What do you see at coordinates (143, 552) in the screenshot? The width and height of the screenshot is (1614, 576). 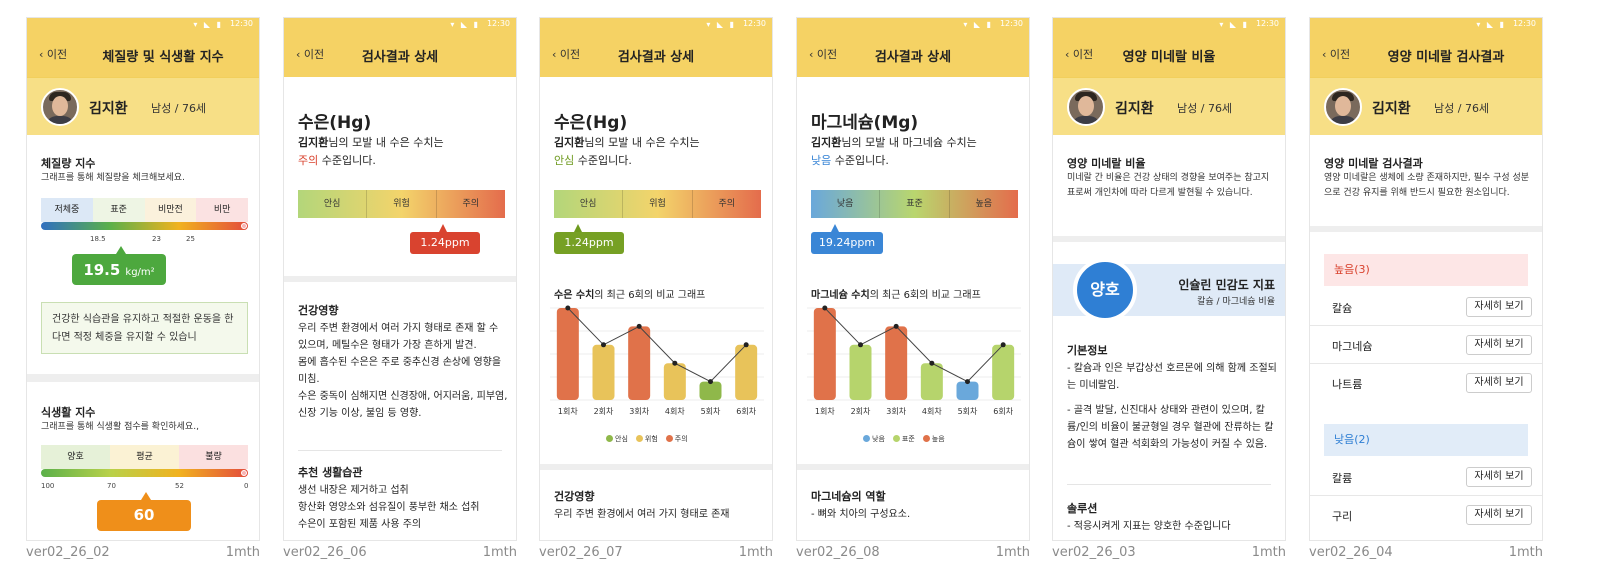 I see `screen-caption: ver02_26_02 1mth` at bounding box center [143, 552].